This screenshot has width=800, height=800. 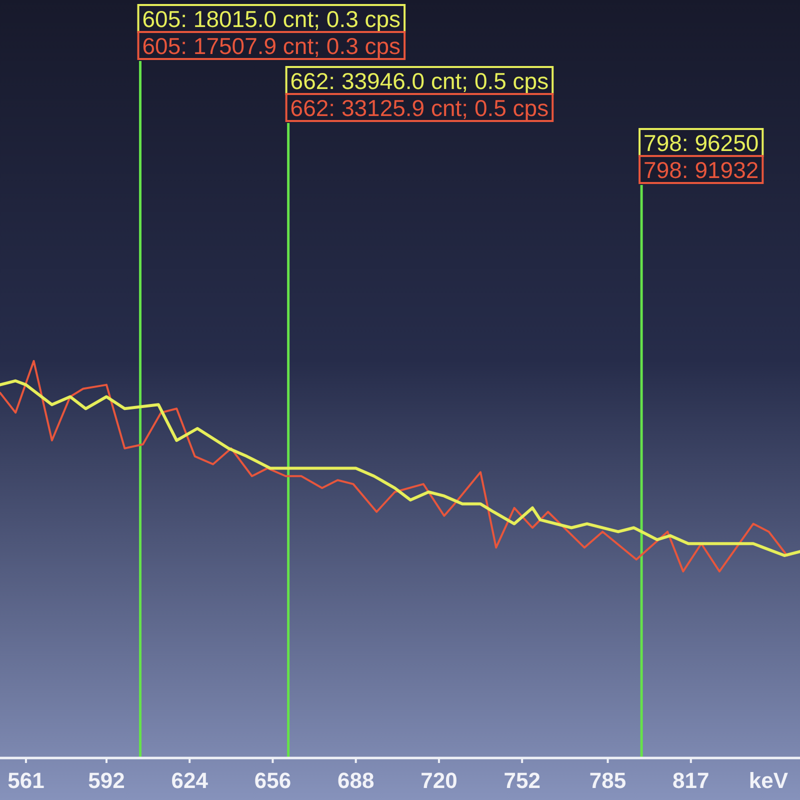 What do you see at coordinates (522, 780) in the screenshot?
I see `x-tick-label: 752` at bounding box center [522, 780].